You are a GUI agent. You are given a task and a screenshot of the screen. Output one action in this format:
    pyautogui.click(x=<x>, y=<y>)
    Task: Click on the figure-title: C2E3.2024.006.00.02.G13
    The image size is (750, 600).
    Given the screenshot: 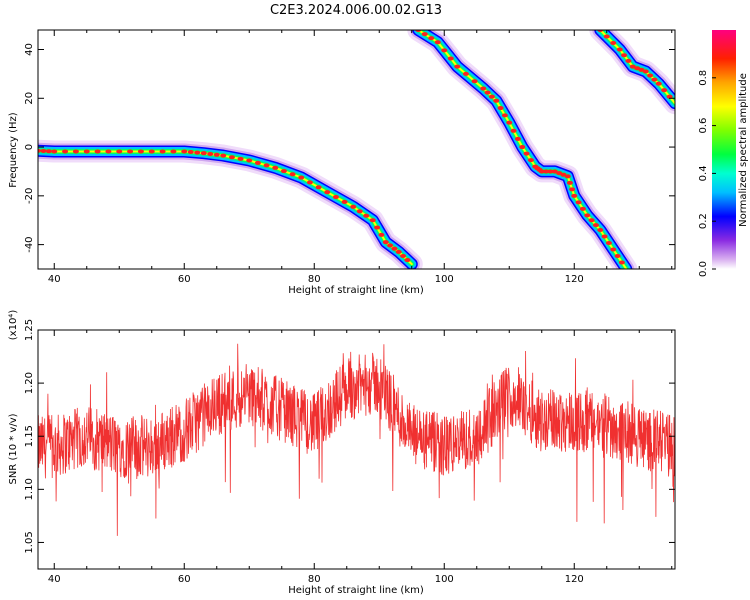 What is the action you would take?
    pyautogui.click(x=356, y=10)
    